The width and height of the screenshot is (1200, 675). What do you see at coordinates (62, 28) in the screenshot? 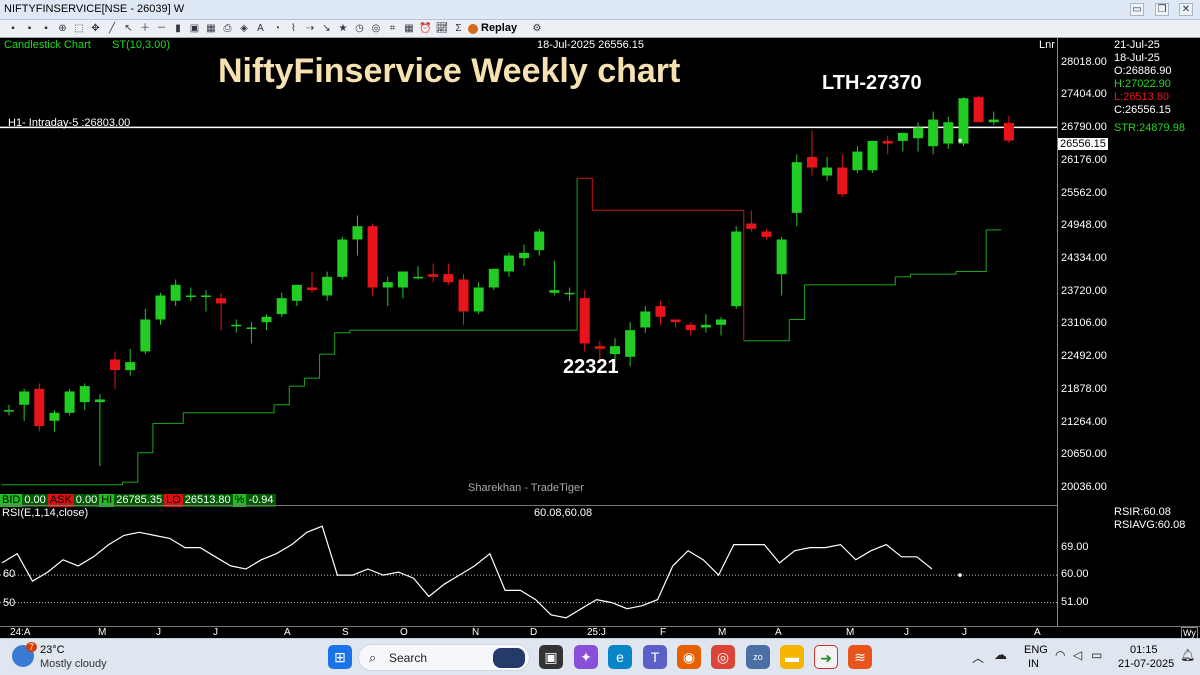
I see `crosshair-icon: ⊕` at bounding box center [62, 28].